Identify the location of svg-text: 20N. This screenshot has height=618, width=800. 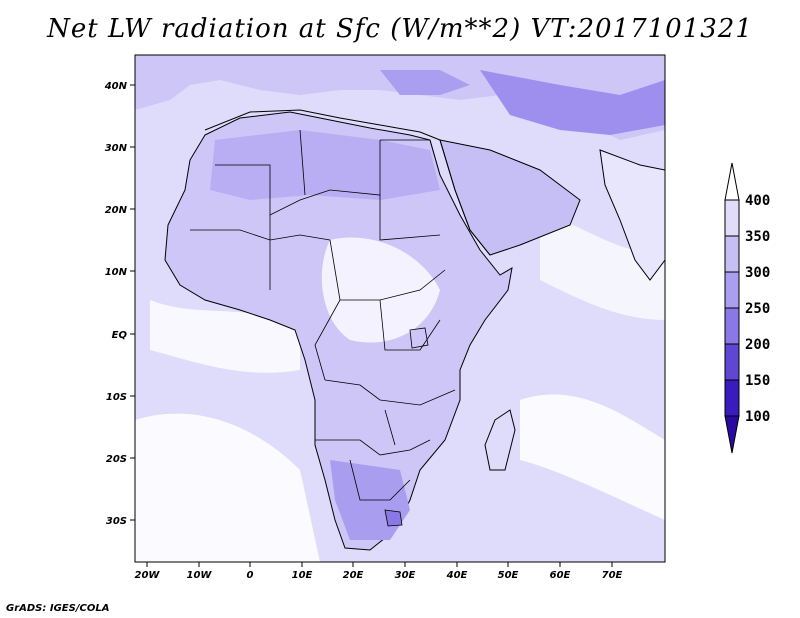
(116, 210).